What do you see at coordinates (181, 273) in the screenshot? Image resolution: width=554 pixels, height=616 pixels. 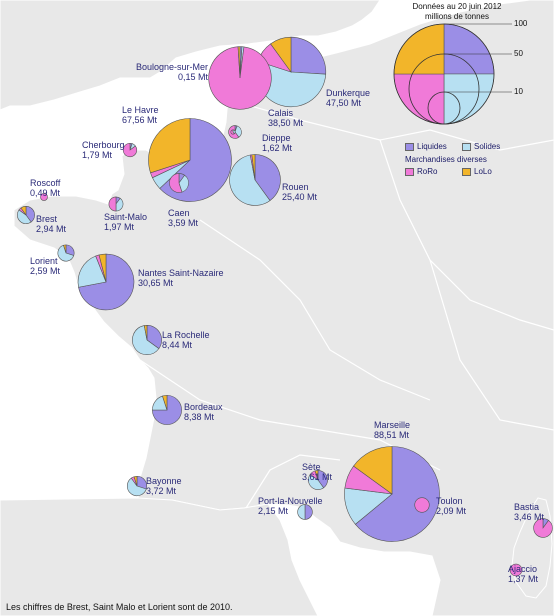 I see `port-name: Nantes Saint-Nazaire` at bounding box center [181, 273].